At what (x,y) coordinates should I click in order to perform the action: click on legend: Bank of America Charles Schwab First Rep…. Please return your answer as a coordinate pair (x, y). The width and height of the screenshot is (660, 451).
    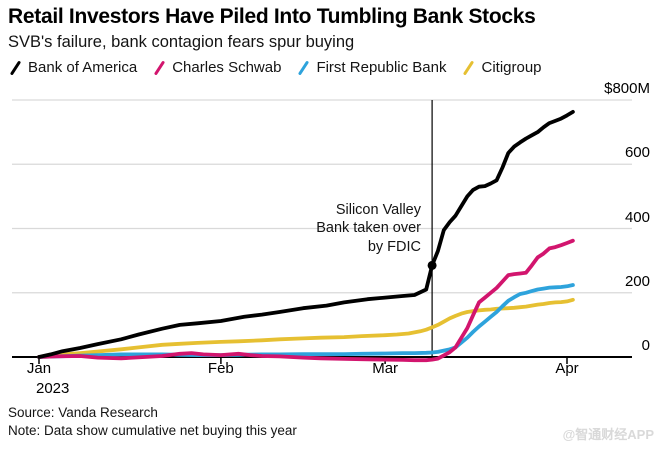
    Looking at the image, I should click on (275, 67).